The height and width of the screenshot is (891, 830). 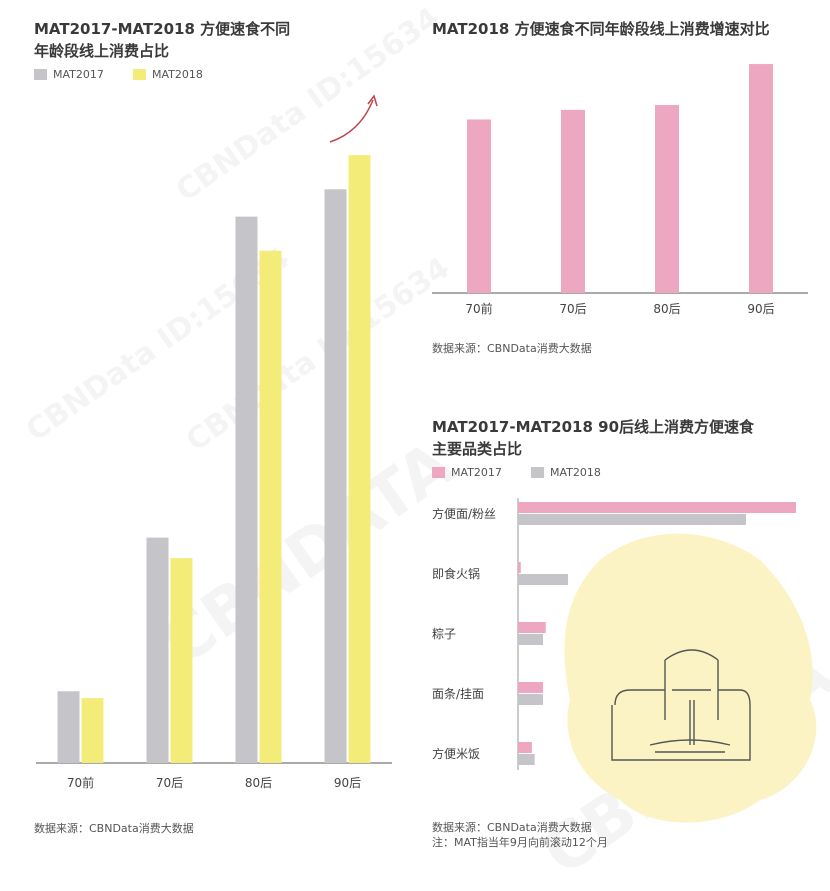 What do you see at coordinates (351, 121) in the screenshot?
I see `growth-arrow` at bounding box center [351, 121].